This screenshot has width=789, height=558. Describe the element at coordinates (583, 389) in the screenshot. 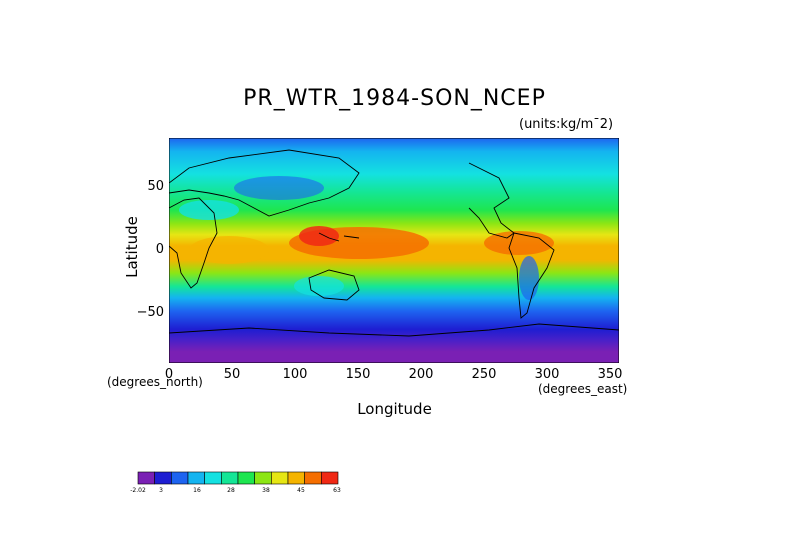

I see `x-units-label: (degrees_east)` at that location.